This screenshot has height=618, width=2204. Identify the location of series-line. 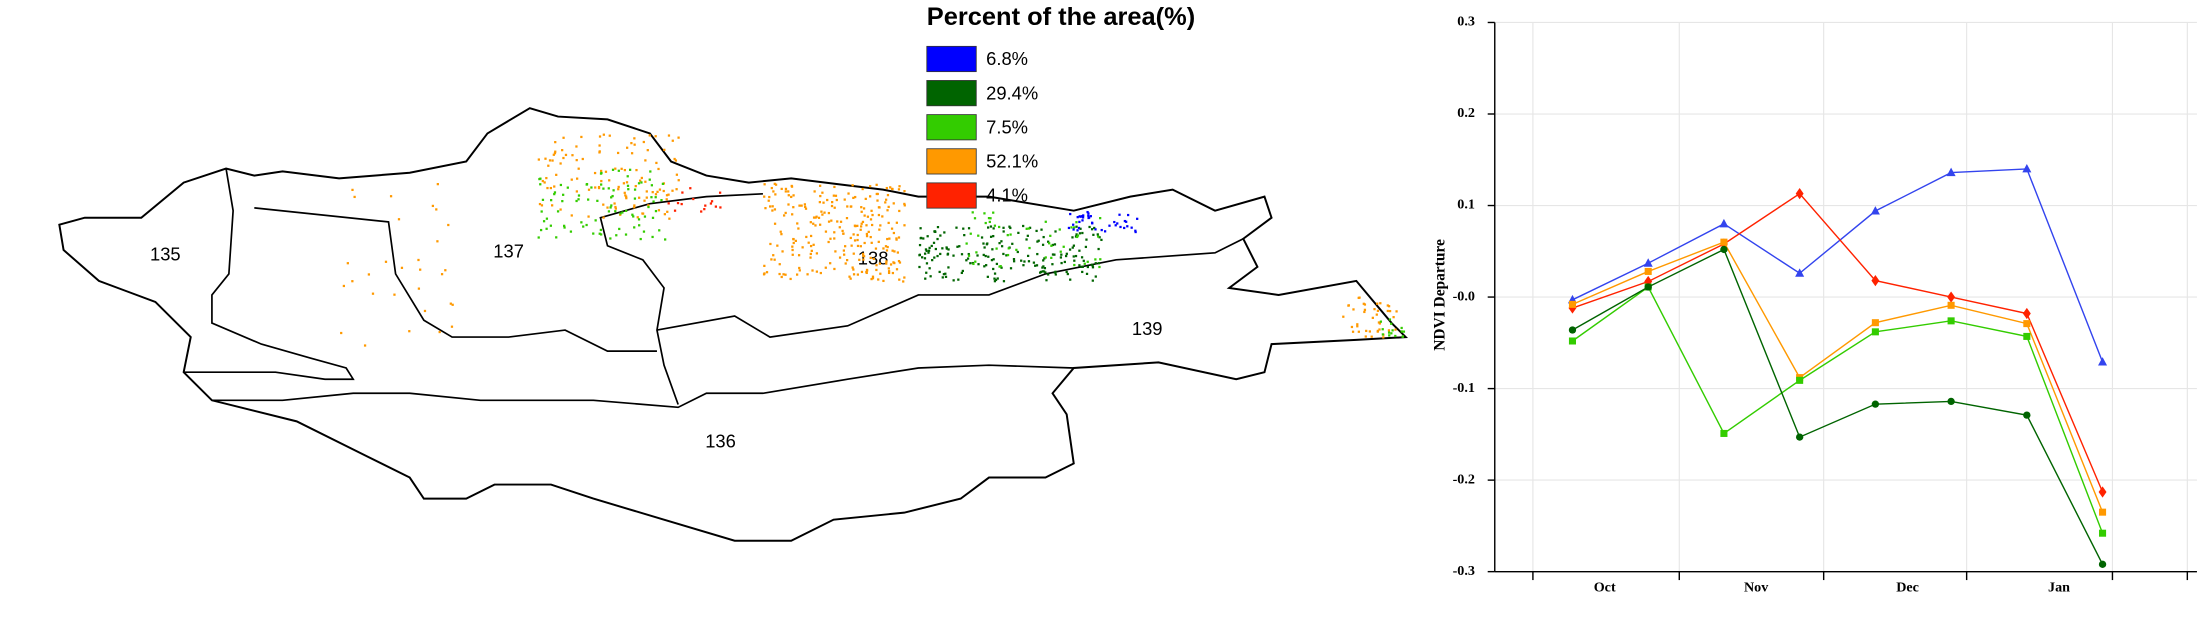
(1838, 342).